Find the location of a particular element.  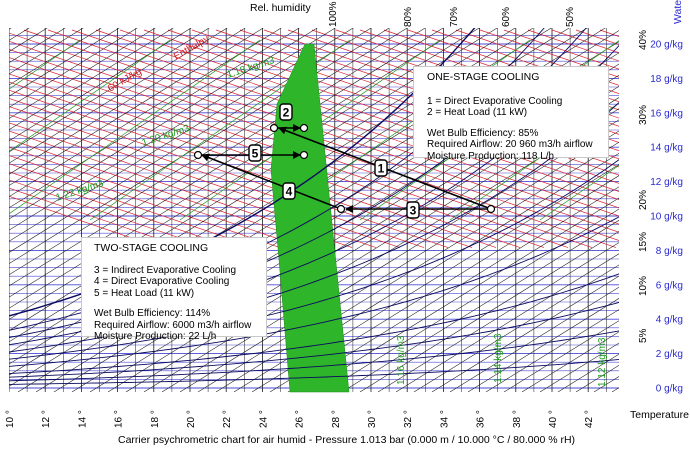

water-tick: 10 g/kg is located at coordinates (666, 217).